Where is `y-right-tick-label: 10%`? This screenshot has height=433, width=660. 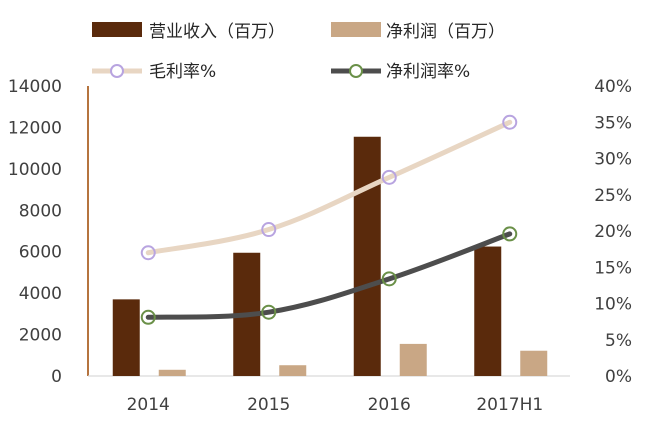
y-right-tick-label: 10% is located at coordinates (613, 305).